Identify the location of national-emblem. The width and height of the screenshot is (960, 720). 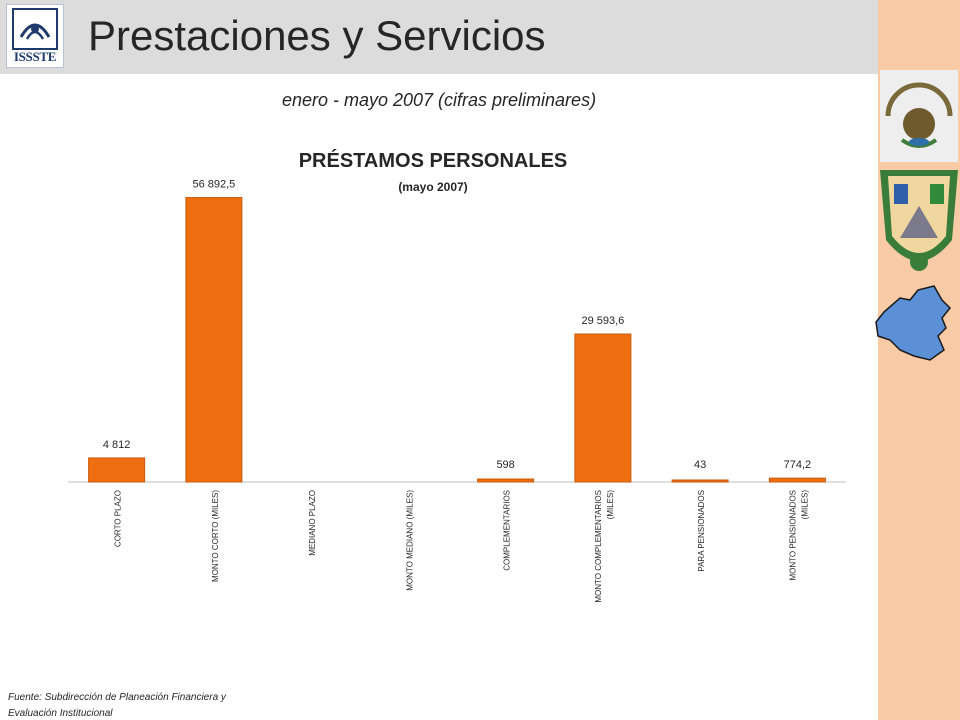
(919, 116).